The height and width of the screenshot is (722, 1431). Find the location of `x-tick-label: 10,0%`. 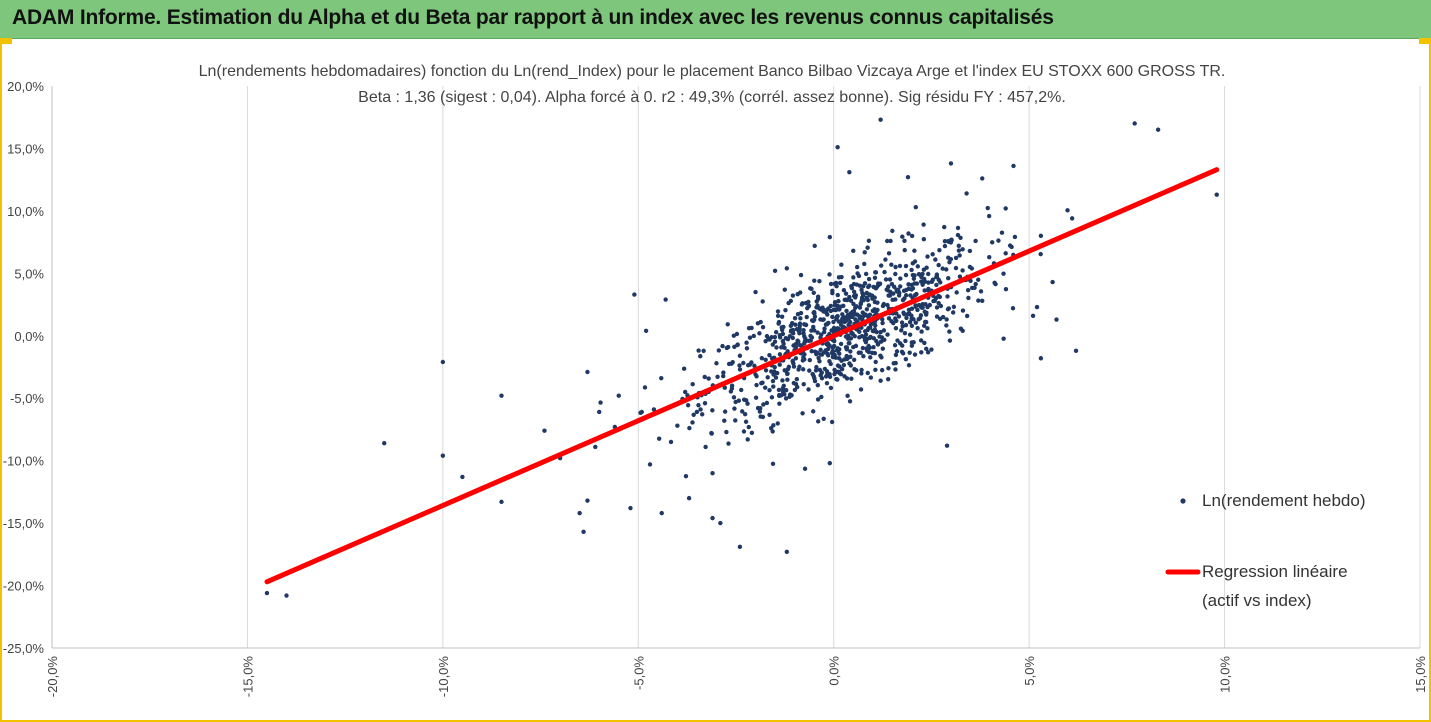

x-tick-label: 10,0% is located at coordinates (1225, 674).